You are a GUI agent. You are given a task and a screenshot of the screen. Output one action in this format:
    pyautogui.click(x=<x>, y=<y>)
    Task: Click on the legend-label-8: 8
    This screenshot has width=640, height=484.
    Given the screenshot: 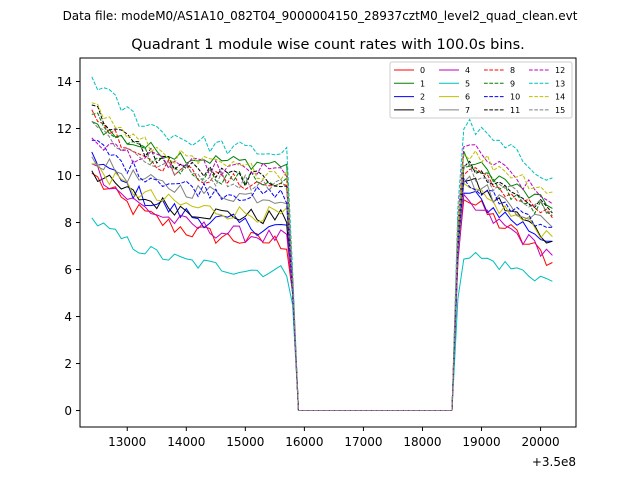 What is the action you would take?
    pyautogui.click(x=512, y=70)
    